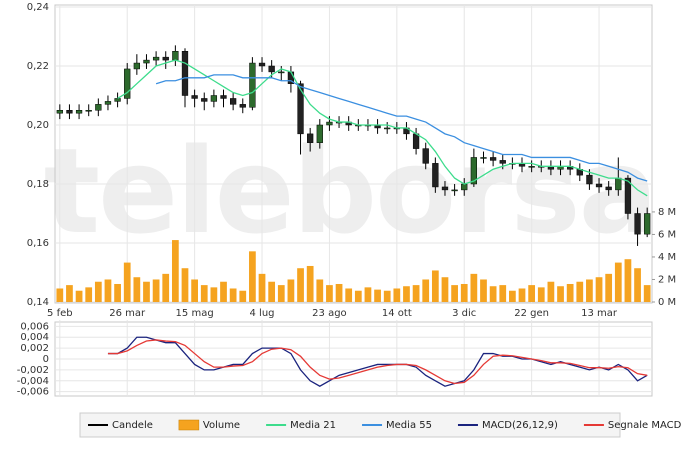  Describe the element at coordinates (409, 425) in the screenshot. I see `legend-label: Media 55` at that location.